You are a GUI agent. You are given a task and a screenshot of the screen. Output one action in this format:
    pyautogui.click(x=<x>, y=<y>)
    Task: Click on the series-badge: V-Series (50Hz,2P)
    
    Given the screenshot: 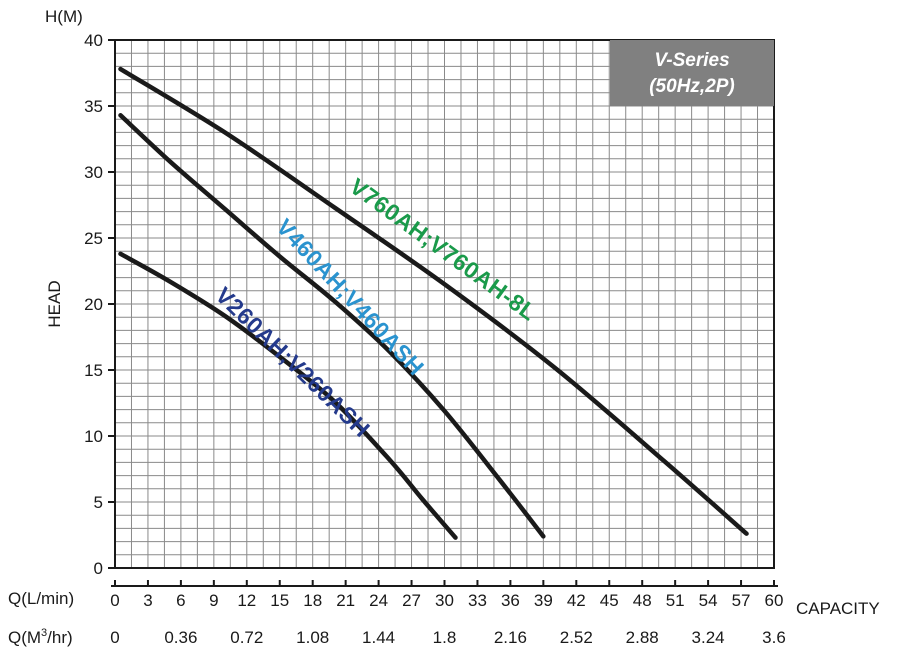 What is the action you would take?
    pyautogui.click(x=692, y=73)
    